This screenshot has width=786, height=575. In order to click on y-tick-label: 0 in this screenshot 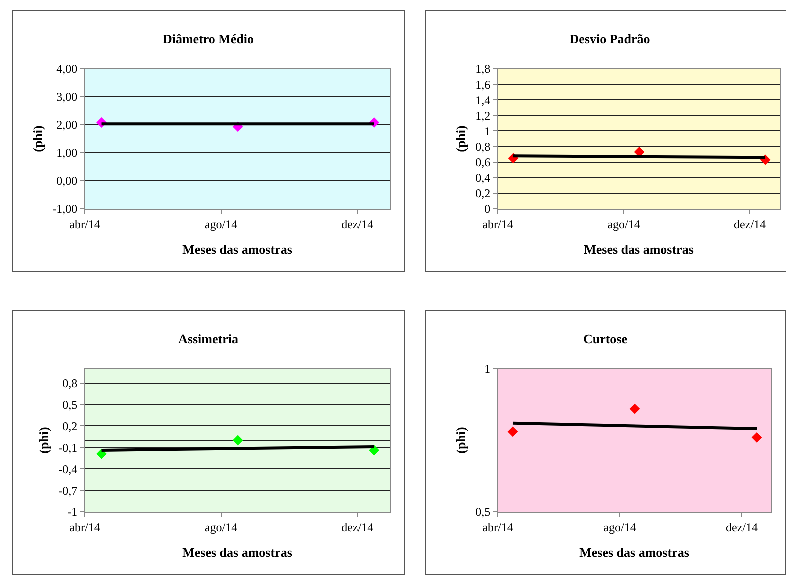, I will do `click(487, 209)`.